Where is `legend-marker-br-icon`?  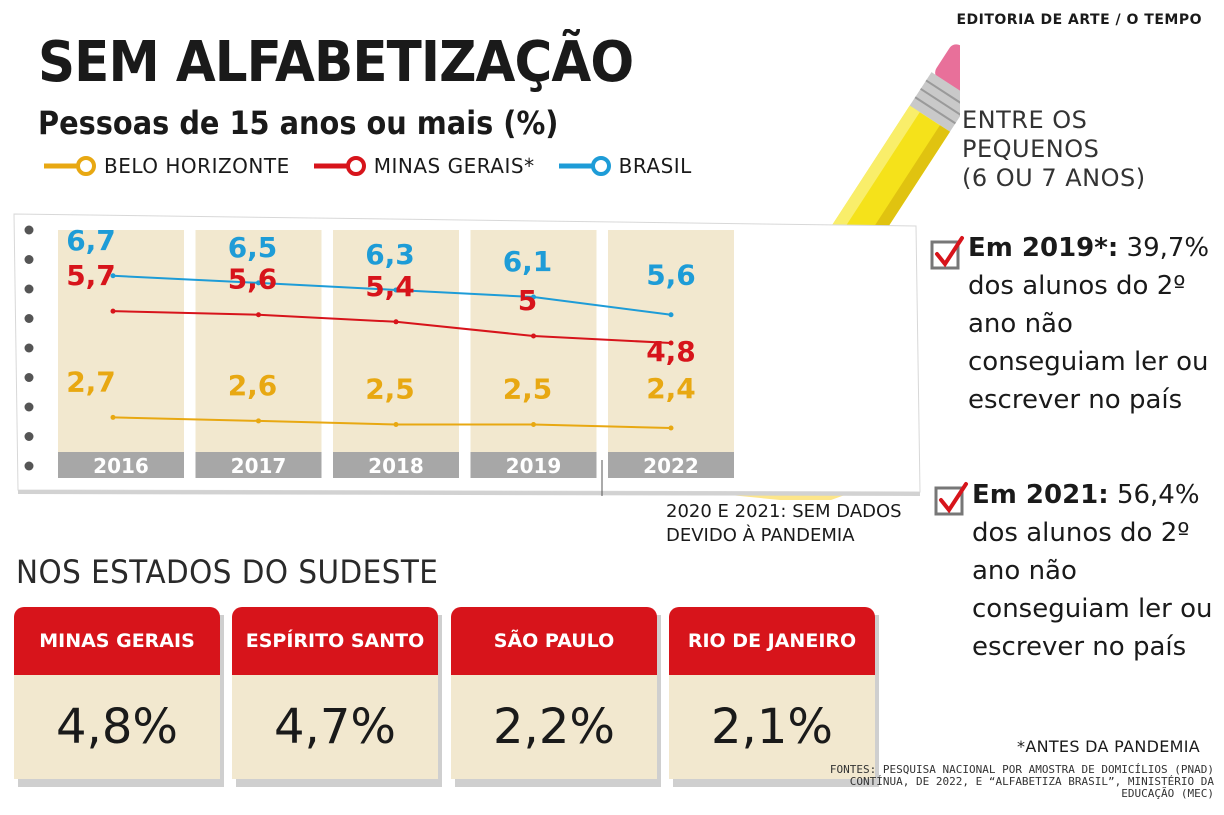
legend-marker-br-icon is located at coordinates (584, 166).